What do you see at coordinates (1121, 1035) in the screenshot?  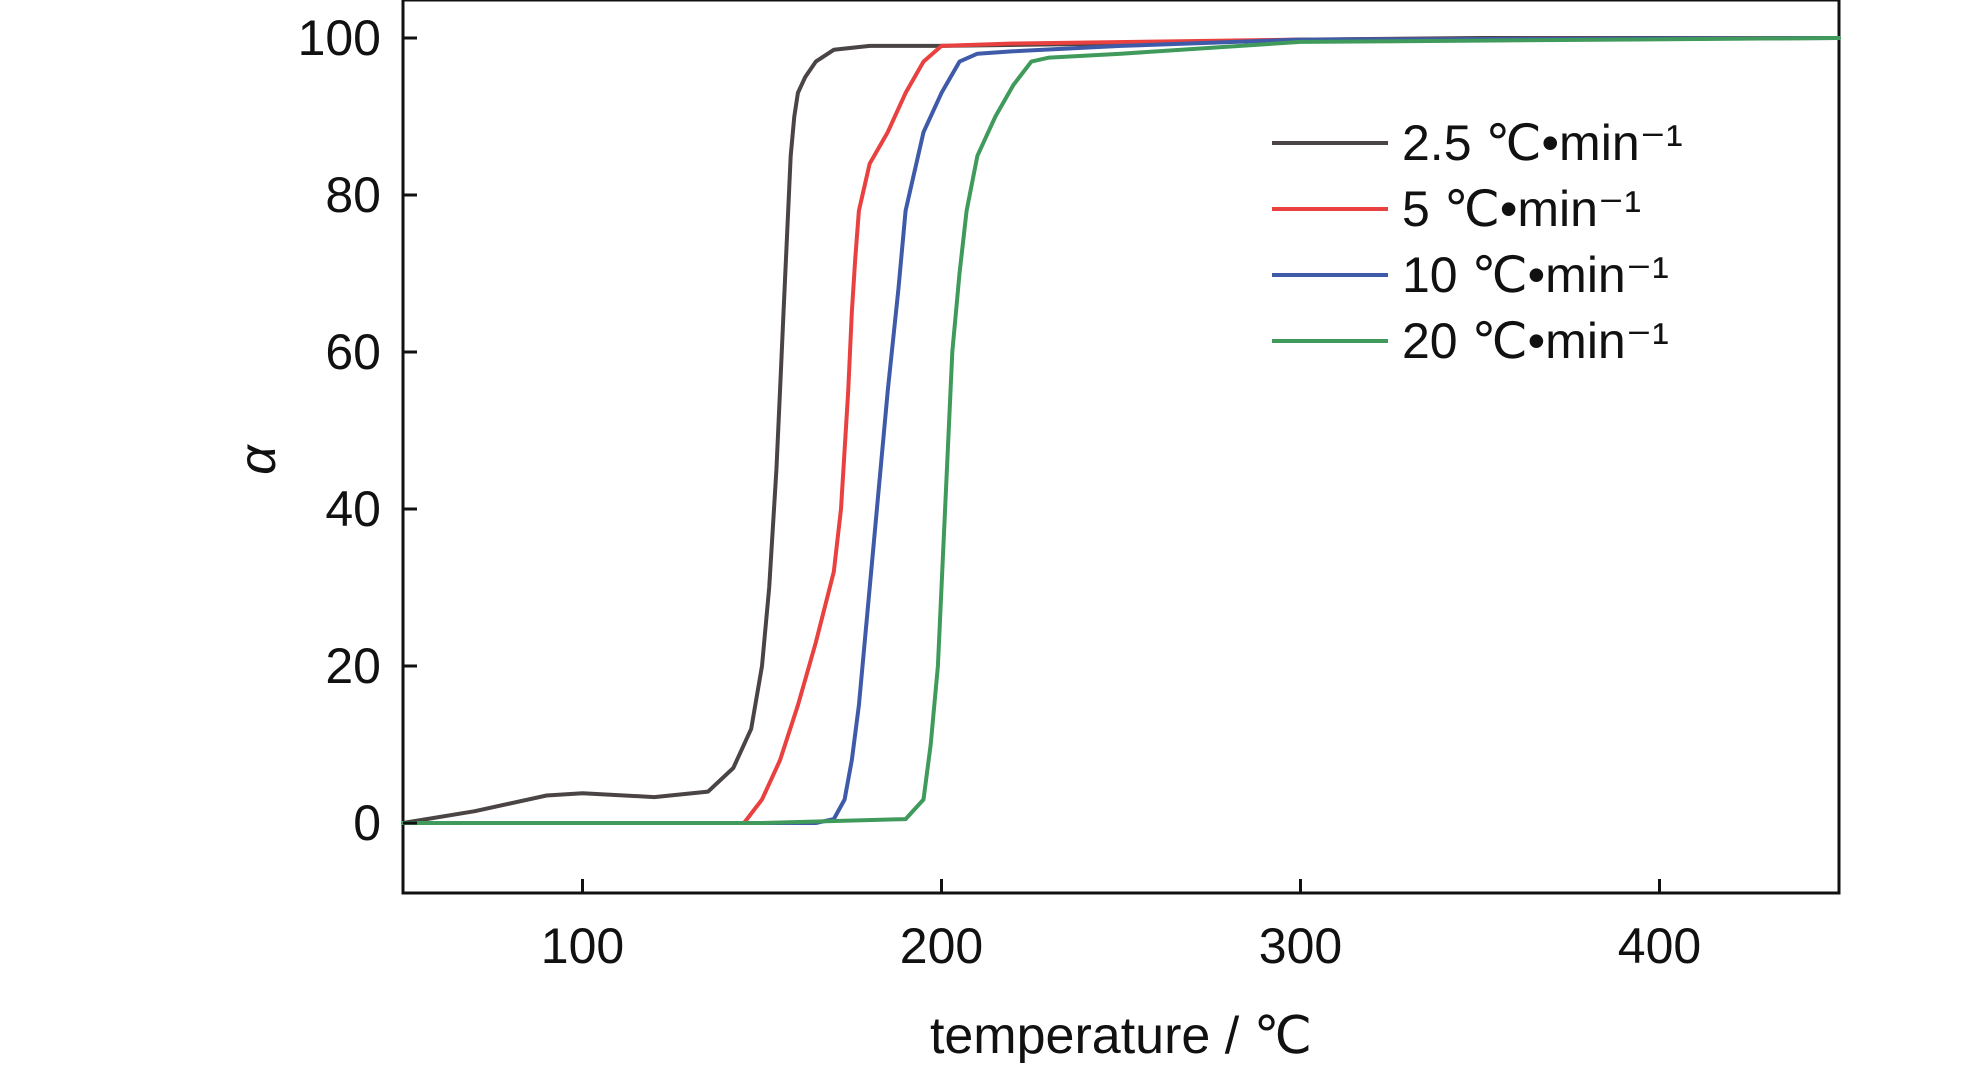 I see `x-axis-title: temperature / ℃` at bounding box center [1121, 1035].